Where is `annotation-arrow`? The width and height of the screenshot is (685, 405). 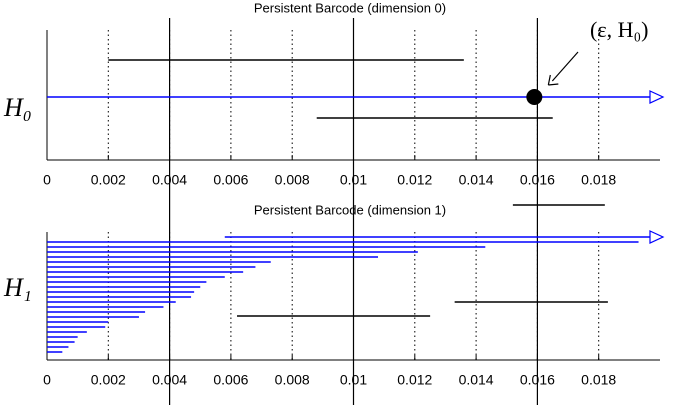
annotation-arrow is located at coordinates (565, 66).